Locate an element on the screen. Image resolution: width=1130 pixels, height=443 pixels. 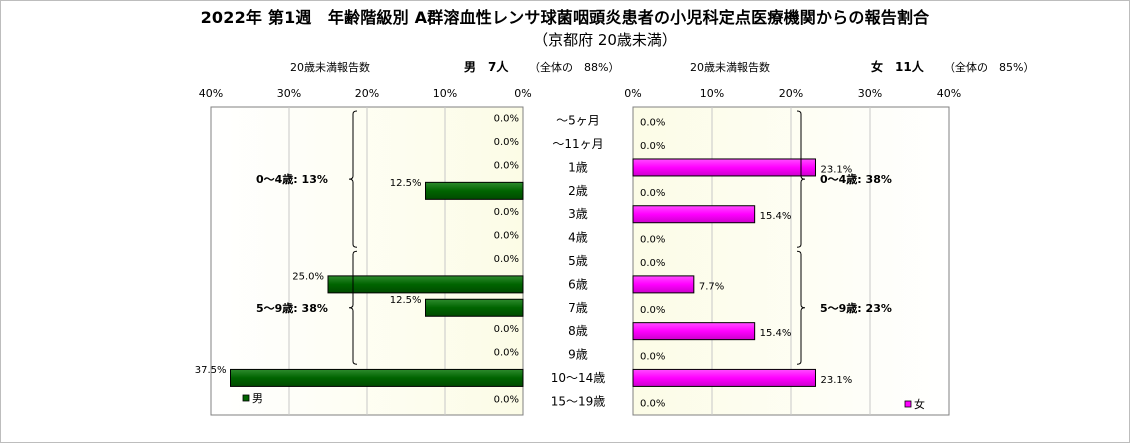
female-header-count: 女 11人 is located at coordinates (898, 66).